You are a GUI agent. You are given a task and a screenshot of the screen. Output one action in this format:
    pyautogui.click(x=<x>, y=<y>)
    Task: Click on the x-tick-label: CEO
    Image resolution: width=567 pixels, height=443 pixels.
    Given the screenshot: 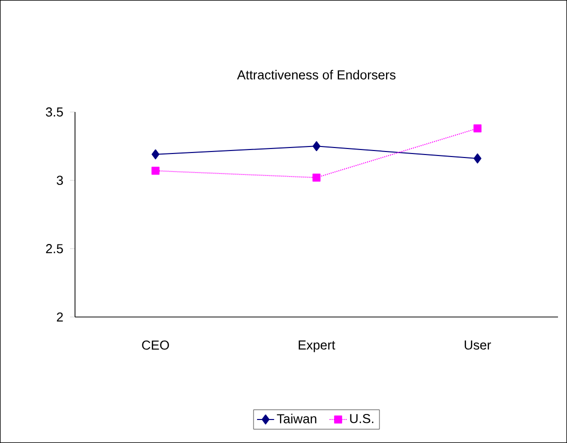 What is the action you would take?
    pyautogui.click(x=155, y=345)
    